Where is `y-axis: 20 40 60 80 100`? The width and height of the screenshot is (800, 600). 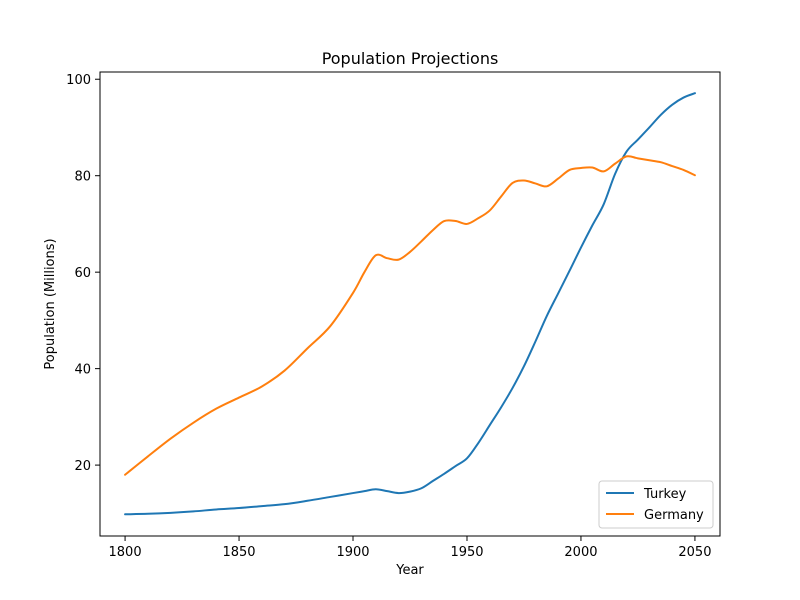 y-axis: 20 40 60 80 100 is located at coordinates (83, 273).